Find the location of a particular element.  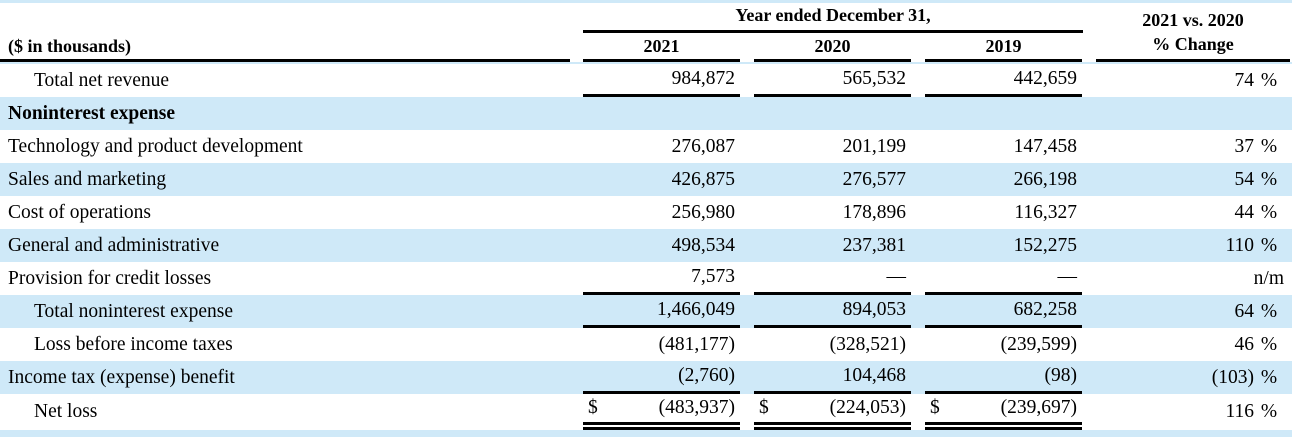

value-cell: (239,599) is located at coordinates (1003, 344).